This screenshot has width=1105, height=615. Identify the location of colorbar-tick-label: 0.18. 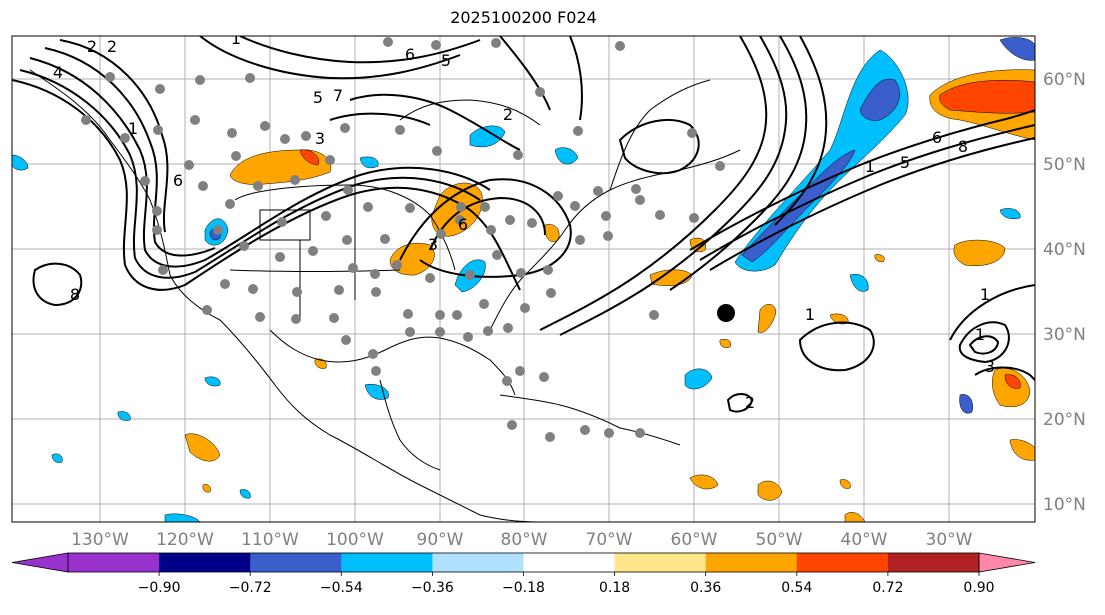
(614, 588).